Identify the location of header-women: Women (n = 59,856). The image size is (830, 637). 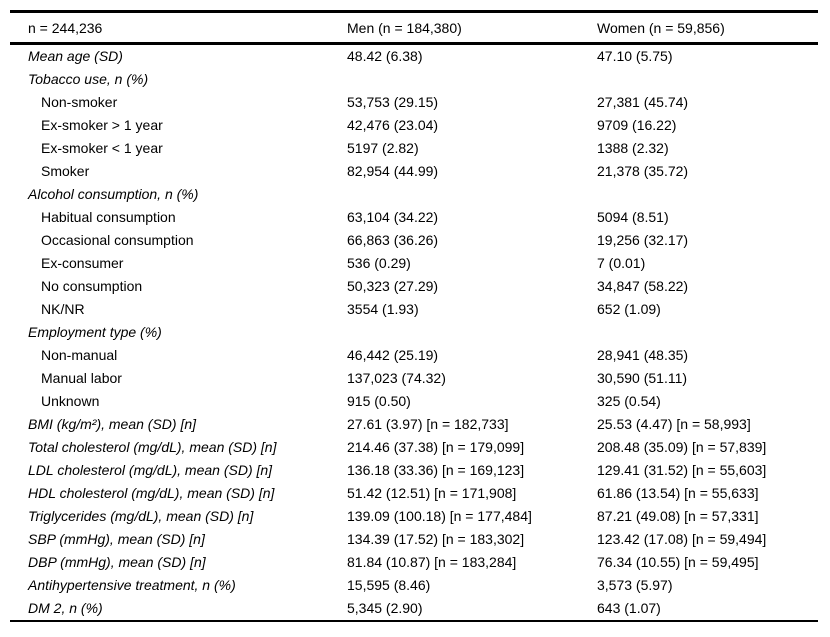
(707, 27).